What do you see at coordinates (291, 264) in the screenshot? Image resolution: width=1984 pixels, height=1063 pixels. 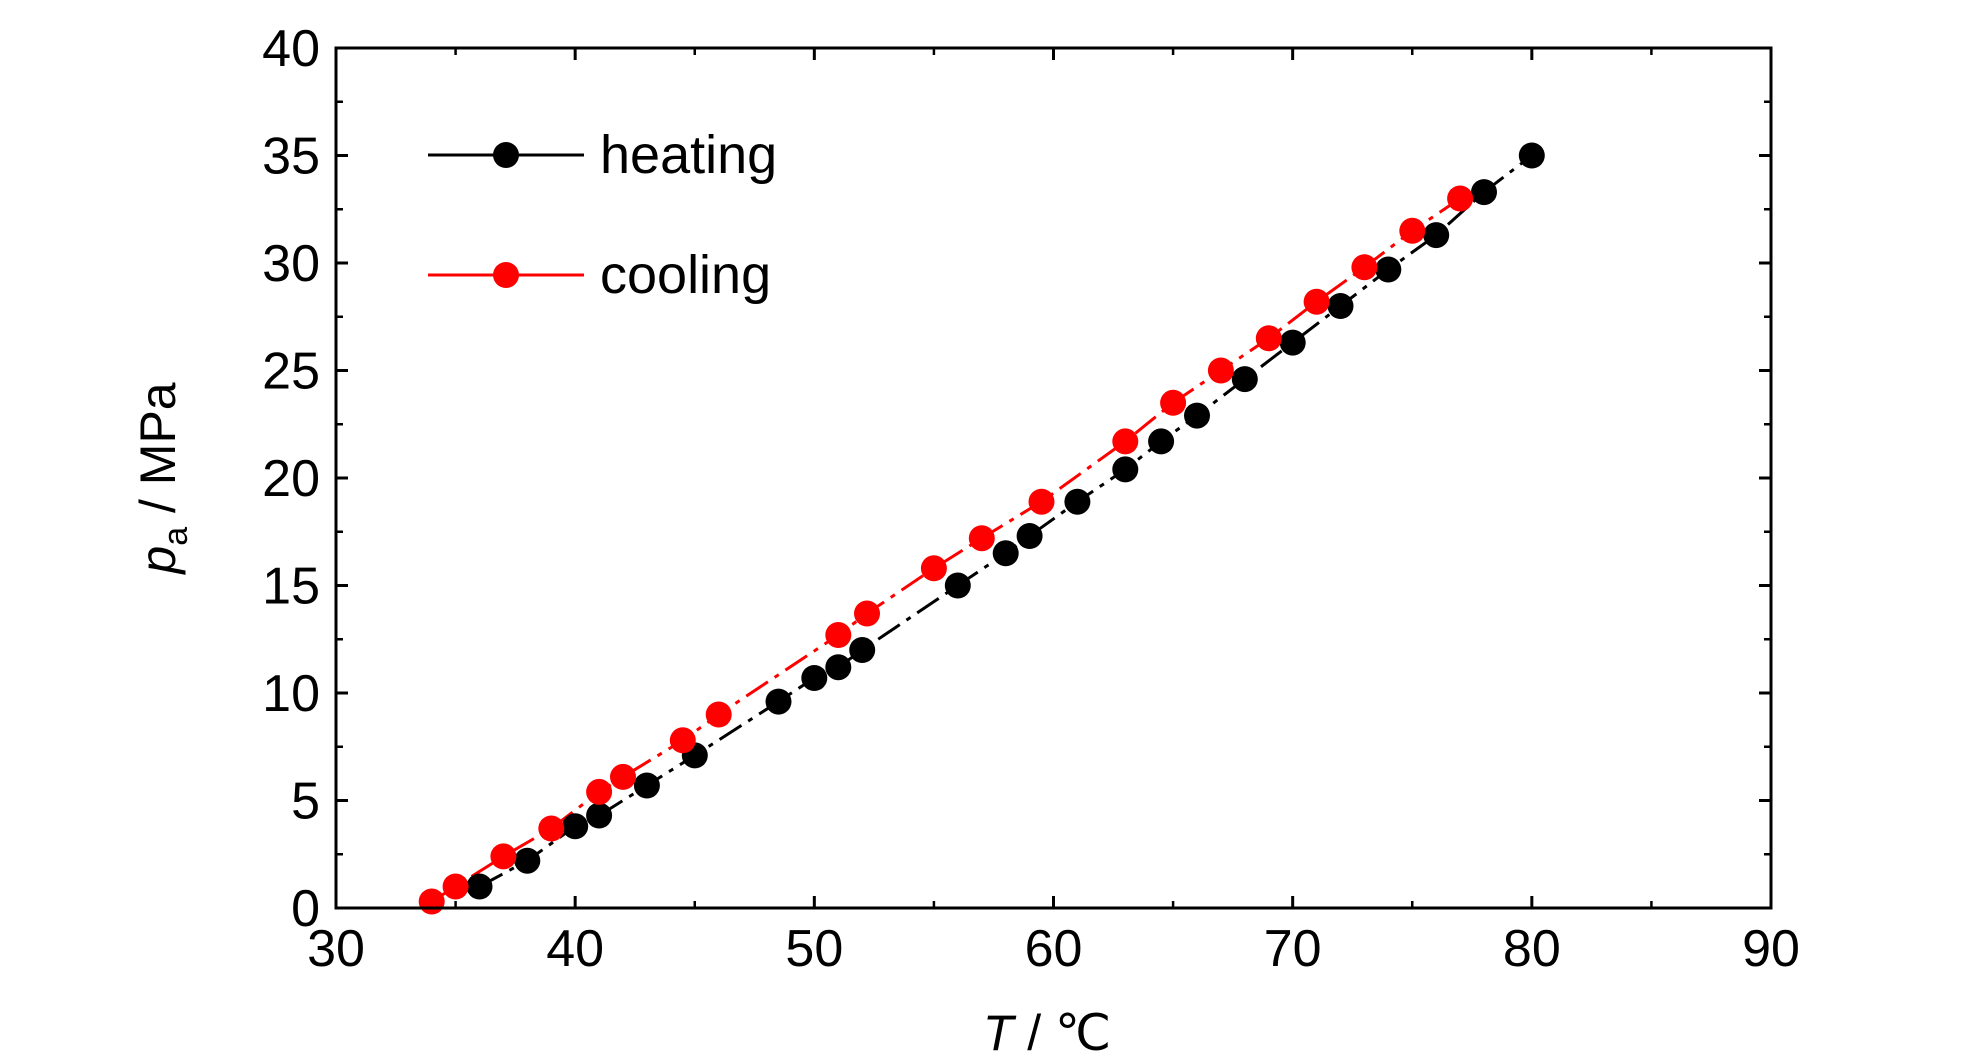 I see `y-tick-label: 30` at bounding box center [291, 264].